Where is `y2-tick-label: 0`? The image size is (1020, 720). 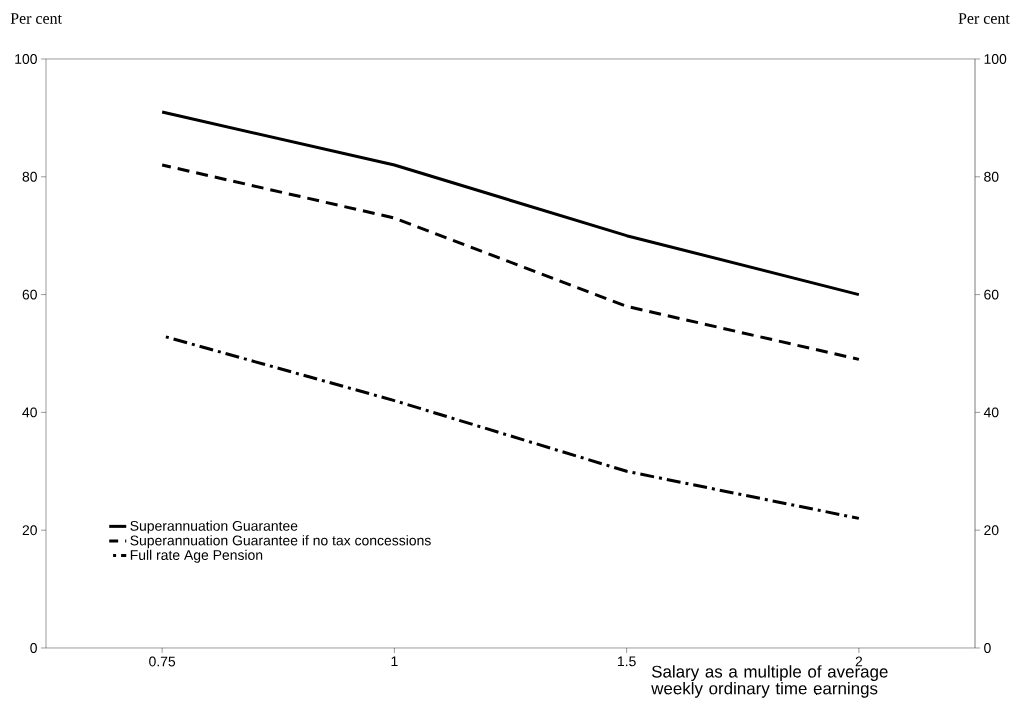
y2-tick-label: 0 is located at coordinates (987, 648).